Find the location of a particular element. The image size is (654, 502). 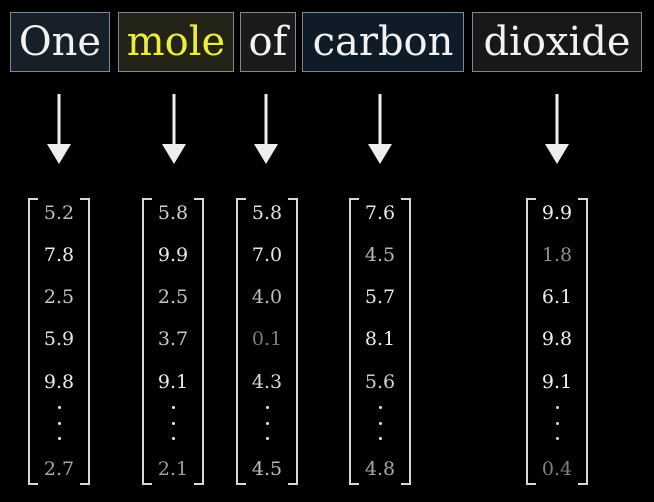

embedding-vector-dioxide: 9.9 1.8 6.1 9.8 9.1 0.4 is located at coordinates (557, 341).